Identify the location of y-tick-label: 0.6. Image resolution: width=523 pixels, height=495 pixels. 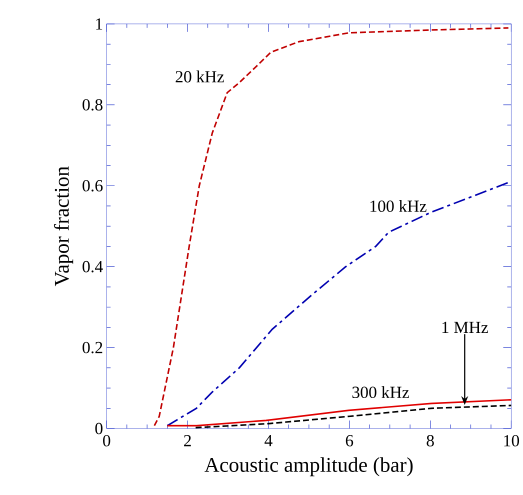
(92, 186).